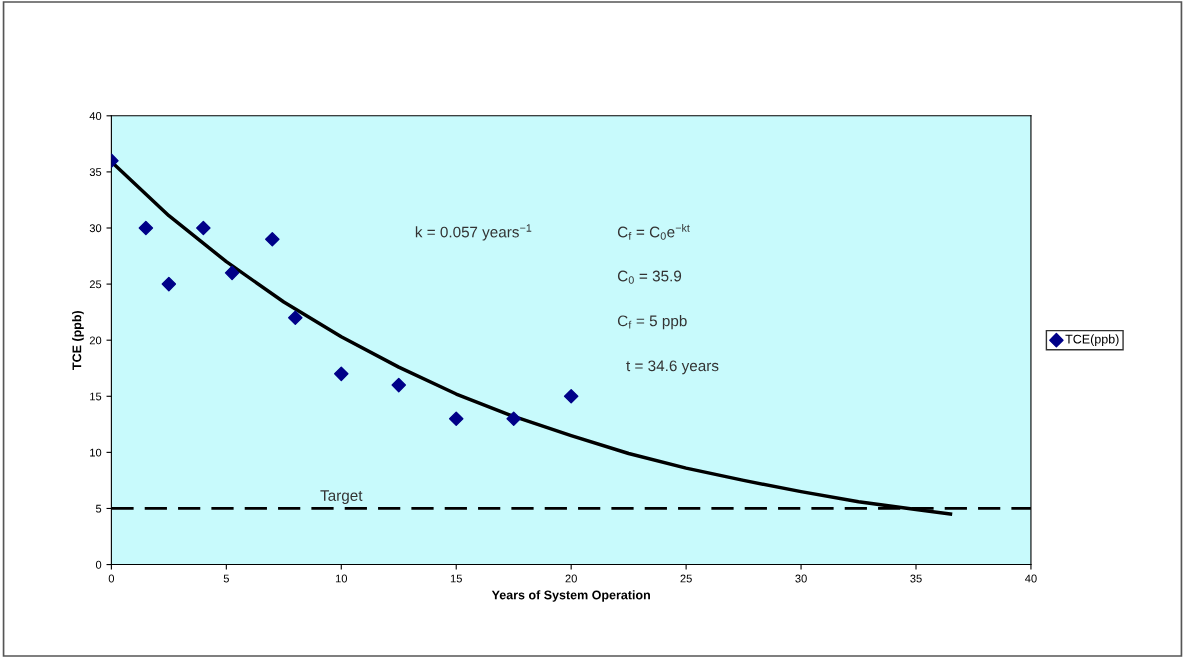 Image resolution: width=1185 pixels, height=658 pixels. Describe the element at coordinates (78, 340) in the screenshot. I see `y-axis-title: TCE (ppb)` at that location.